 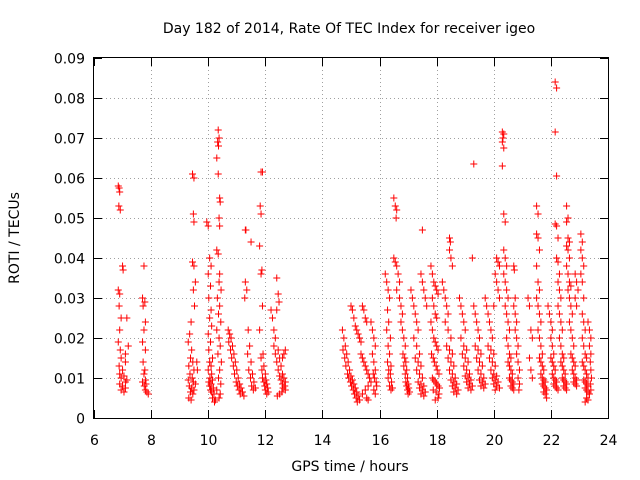 I want to click on y-tick-label: 0.03, so click(x=69, y=300).